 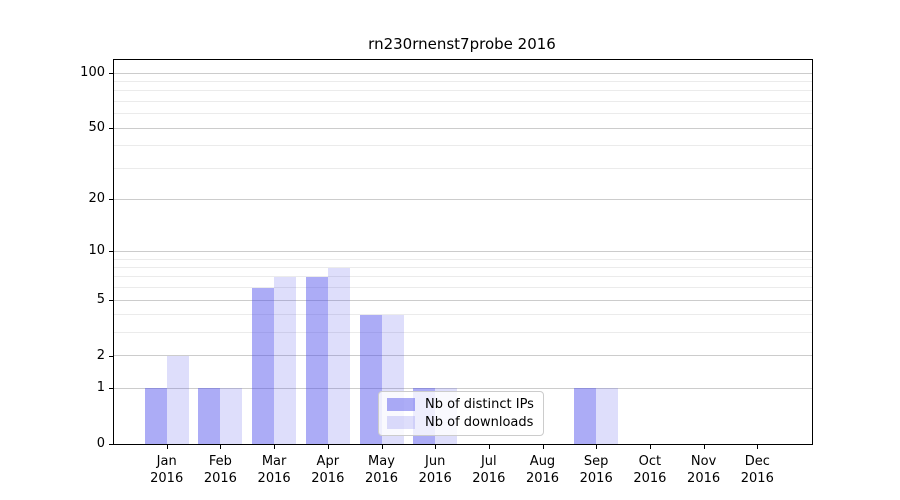 I want to click on x-tick-label: Apr 2016, so click(x=328, y=470).